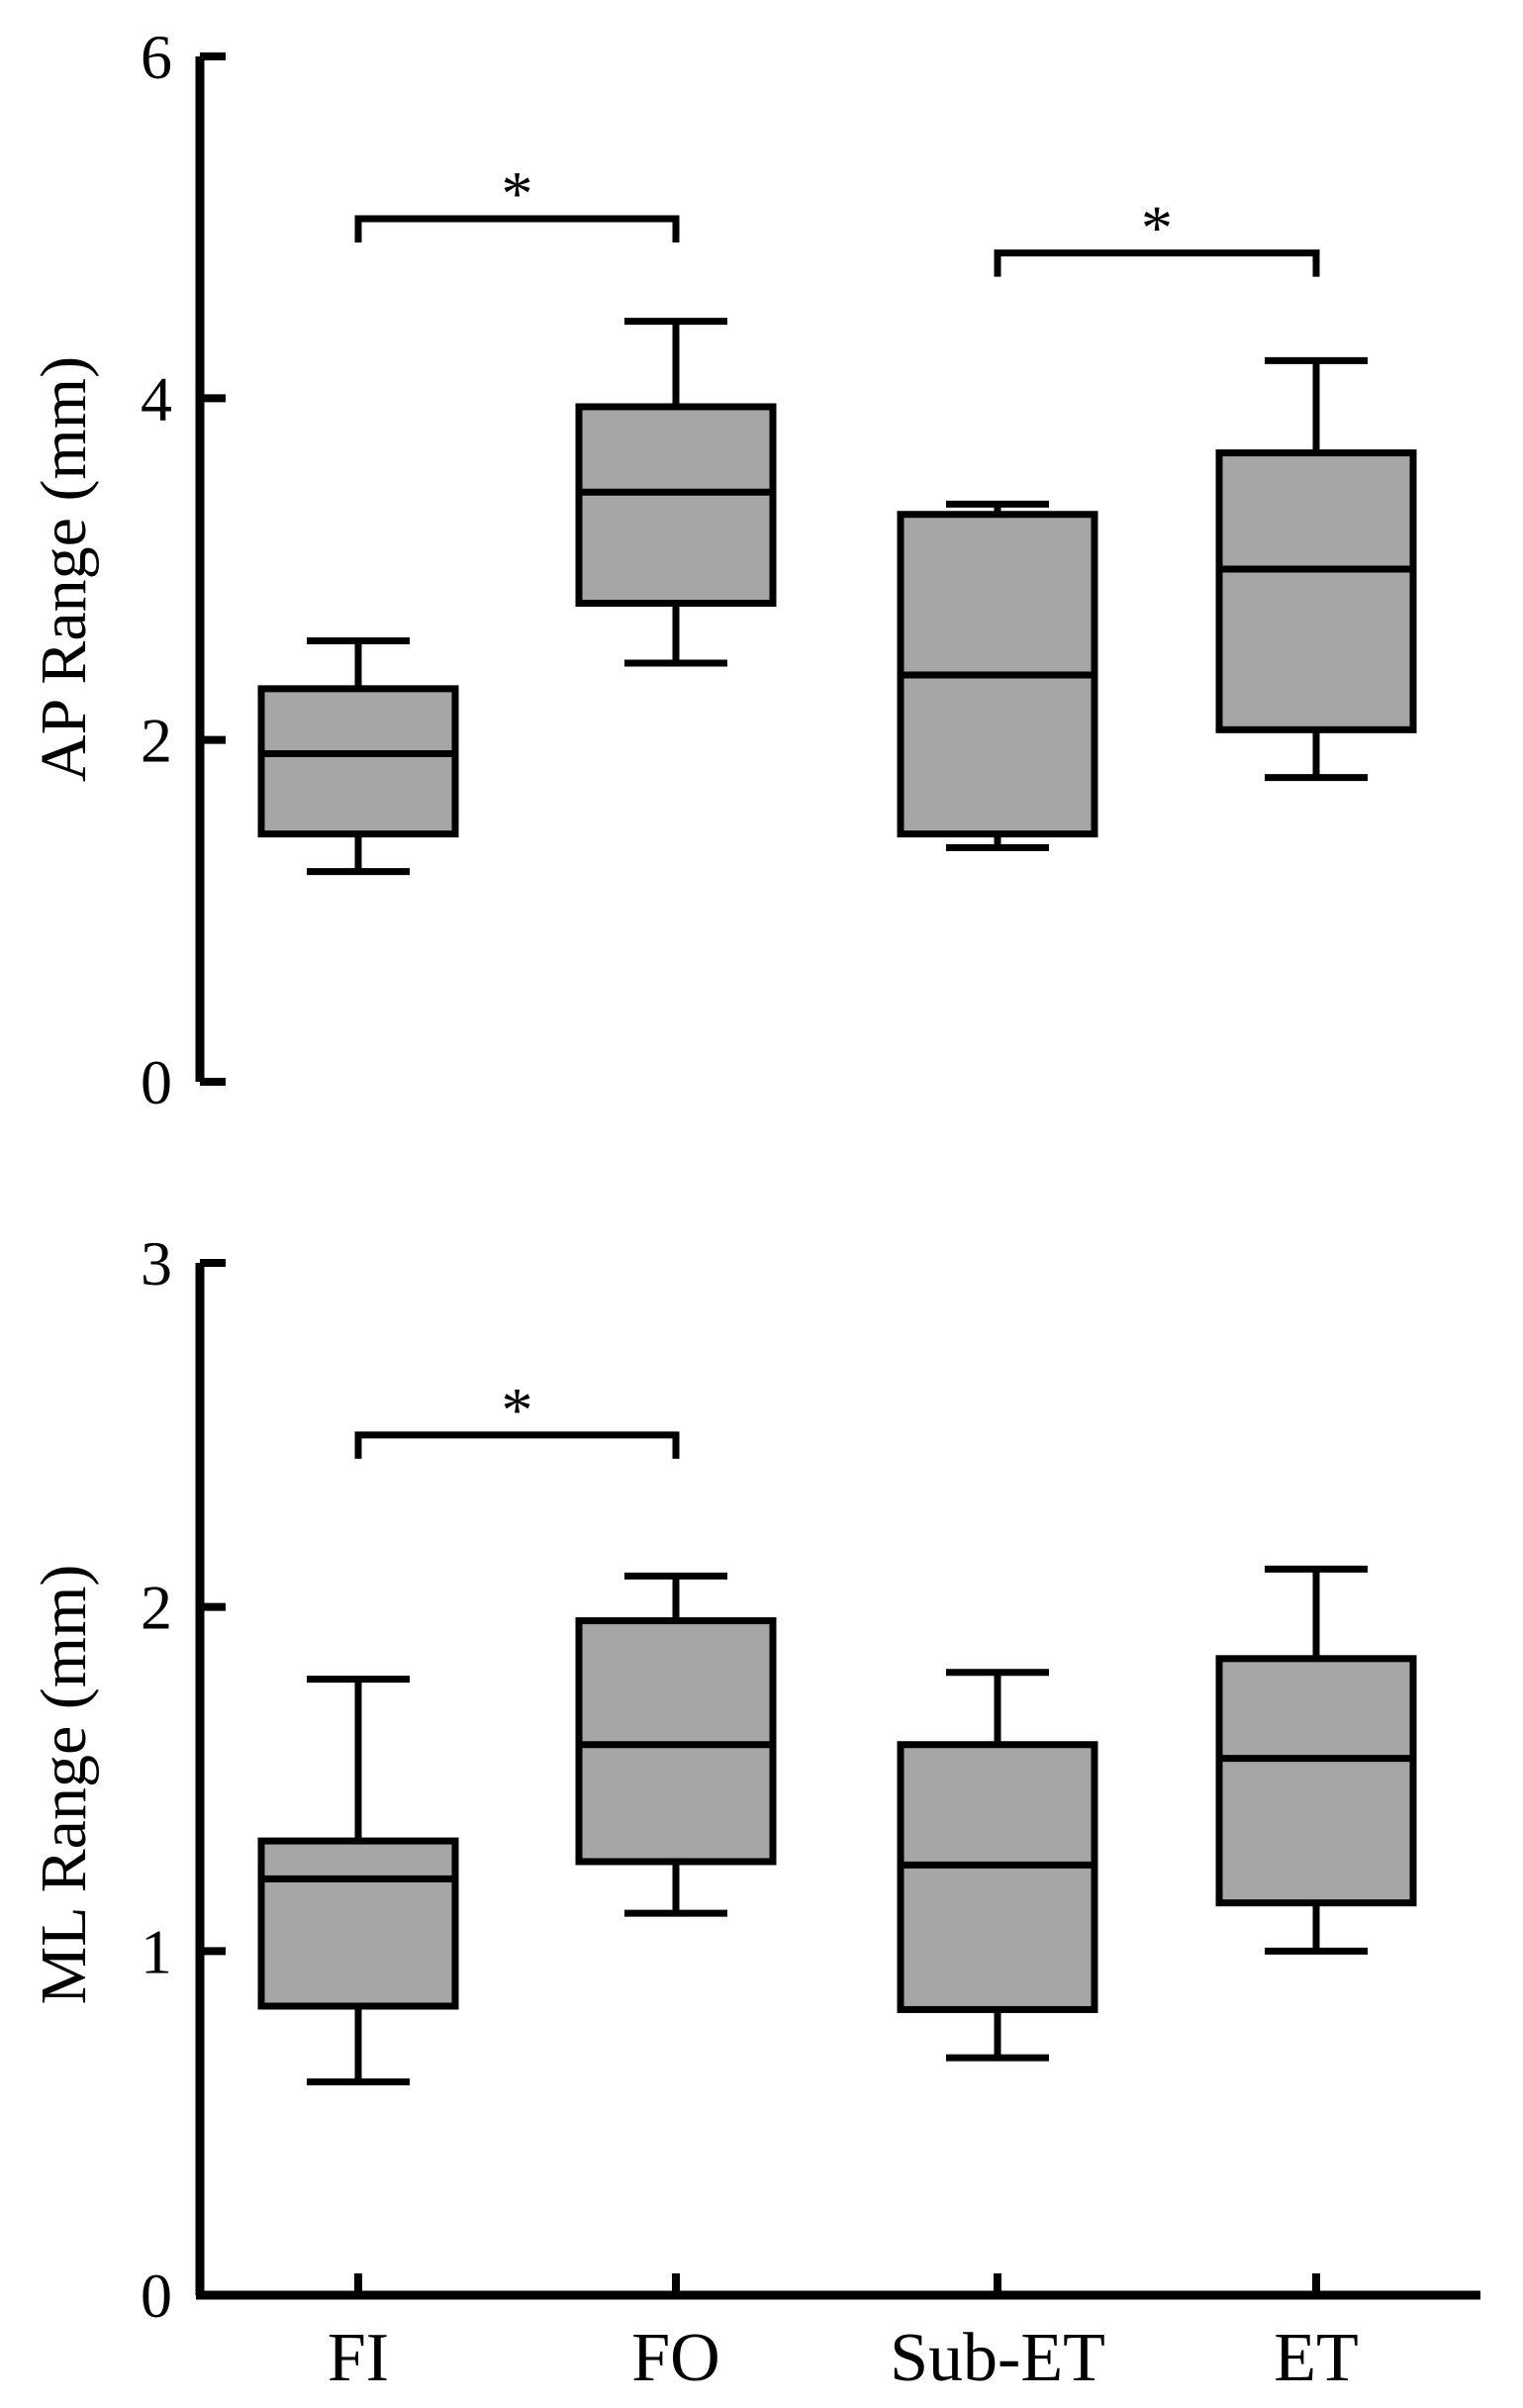 The image size is (1523, 2408). What do you see at coordinates (998, 2358) in the screenshot?
I see `x-category-label: Sub-ET` at bounding box center [998, 2358].